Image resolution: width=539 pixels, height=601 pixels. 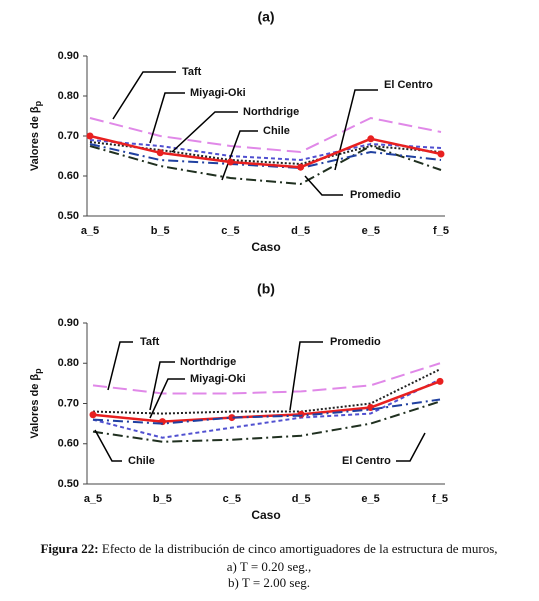 What do you see at coordinates (266, 289) in the screenshot?
I see `chart-title: (b)` at bounding box center [266, 289].